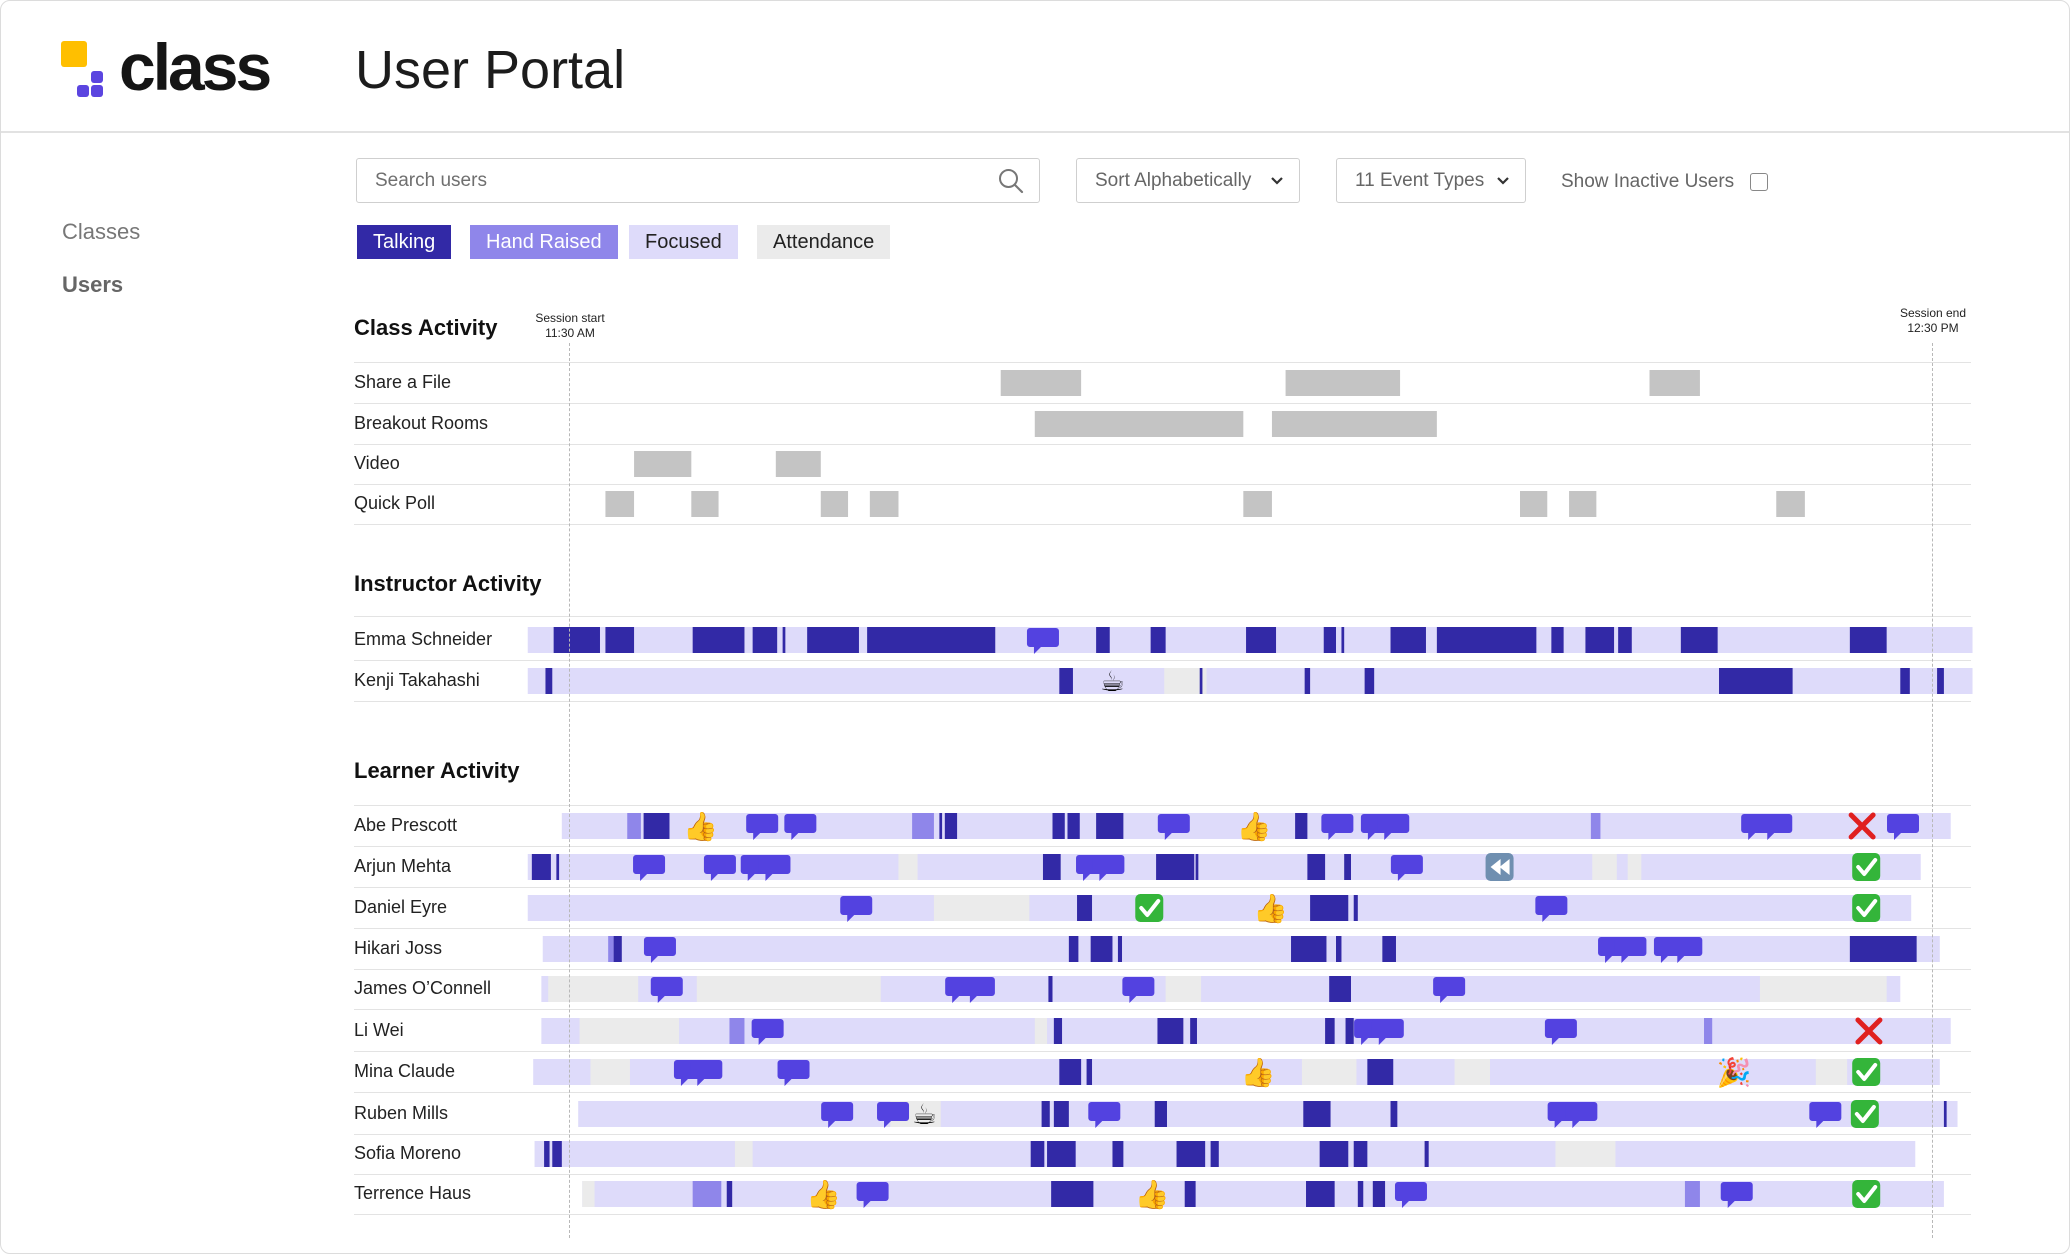 Image resolution: width=2070 pixels, height=1254 pixels. What do you see at coordinates (403, 866) in the screenshot?
I see `learner-row-arjun-mehta: Arjun Mehta` at bounding box center [403, 866].